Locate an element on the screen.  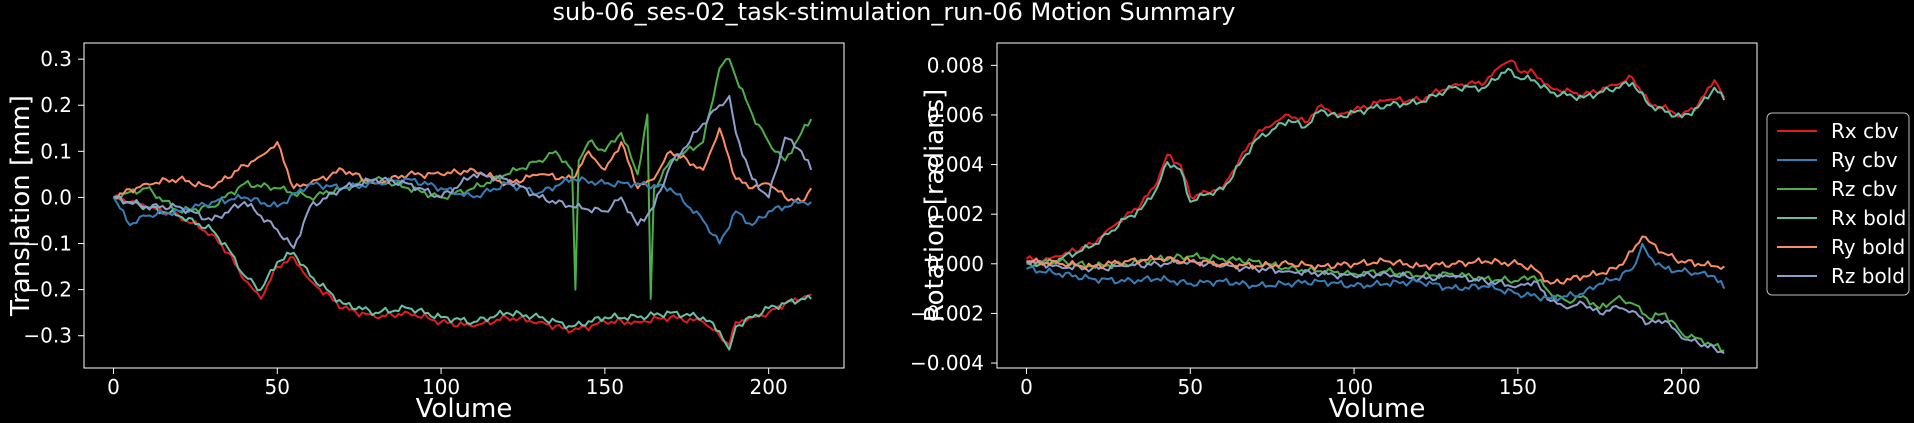
legend-label-ry-cbv: Ry cbv is located at coordinates (1864, 160).